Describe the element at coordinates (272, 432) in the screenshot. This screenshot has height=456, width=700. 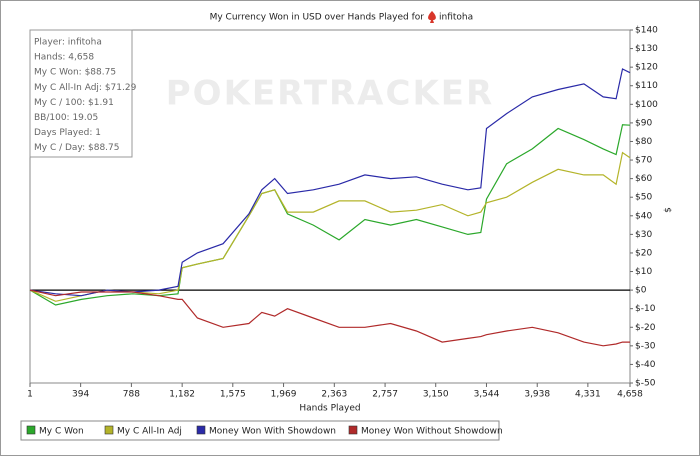
I see `legend-label: Money Won With Showdown` at that location.